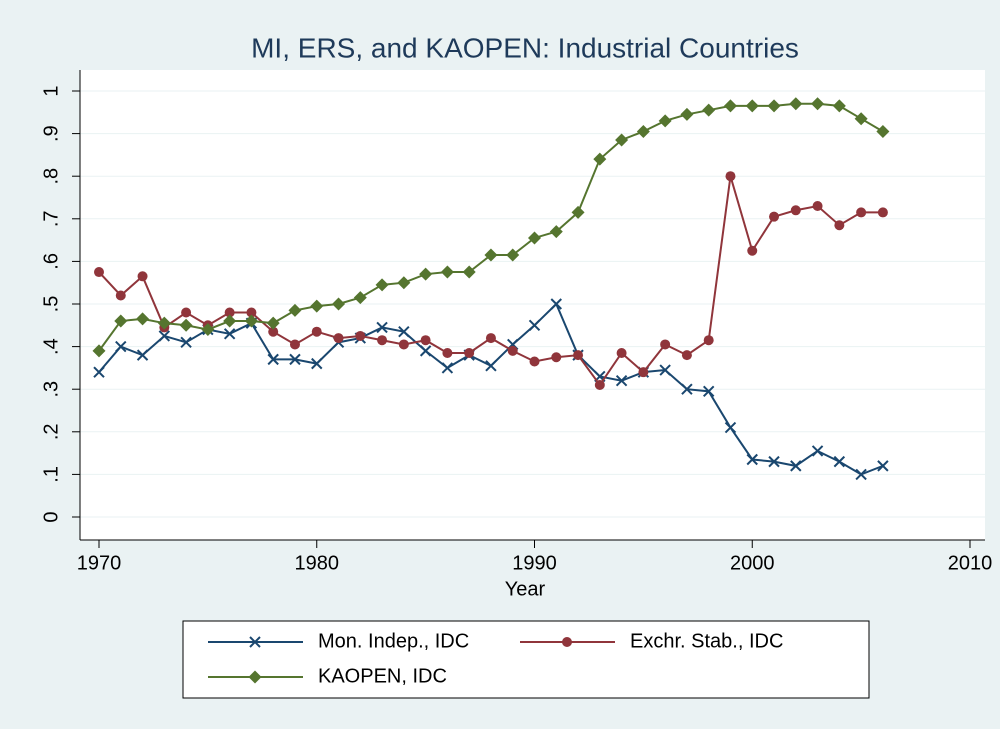 This screenshot has width=1000, height=729. What do you see at coordinates (51, 176) in the screenshot?
I see `y-tick-label: .8` at bounding box center [51, 176].